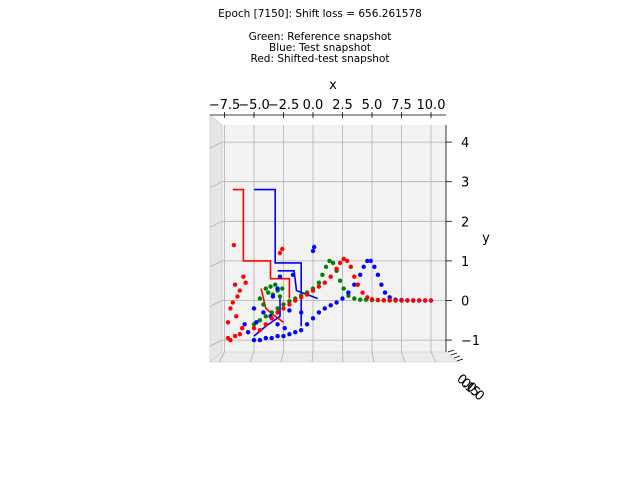 Image resolution: width=640 pixels, height=480 pixels. Describe the element at coordinates (225, 105) in the screenshot. I see `x-tick-label: −7.5` at that location.